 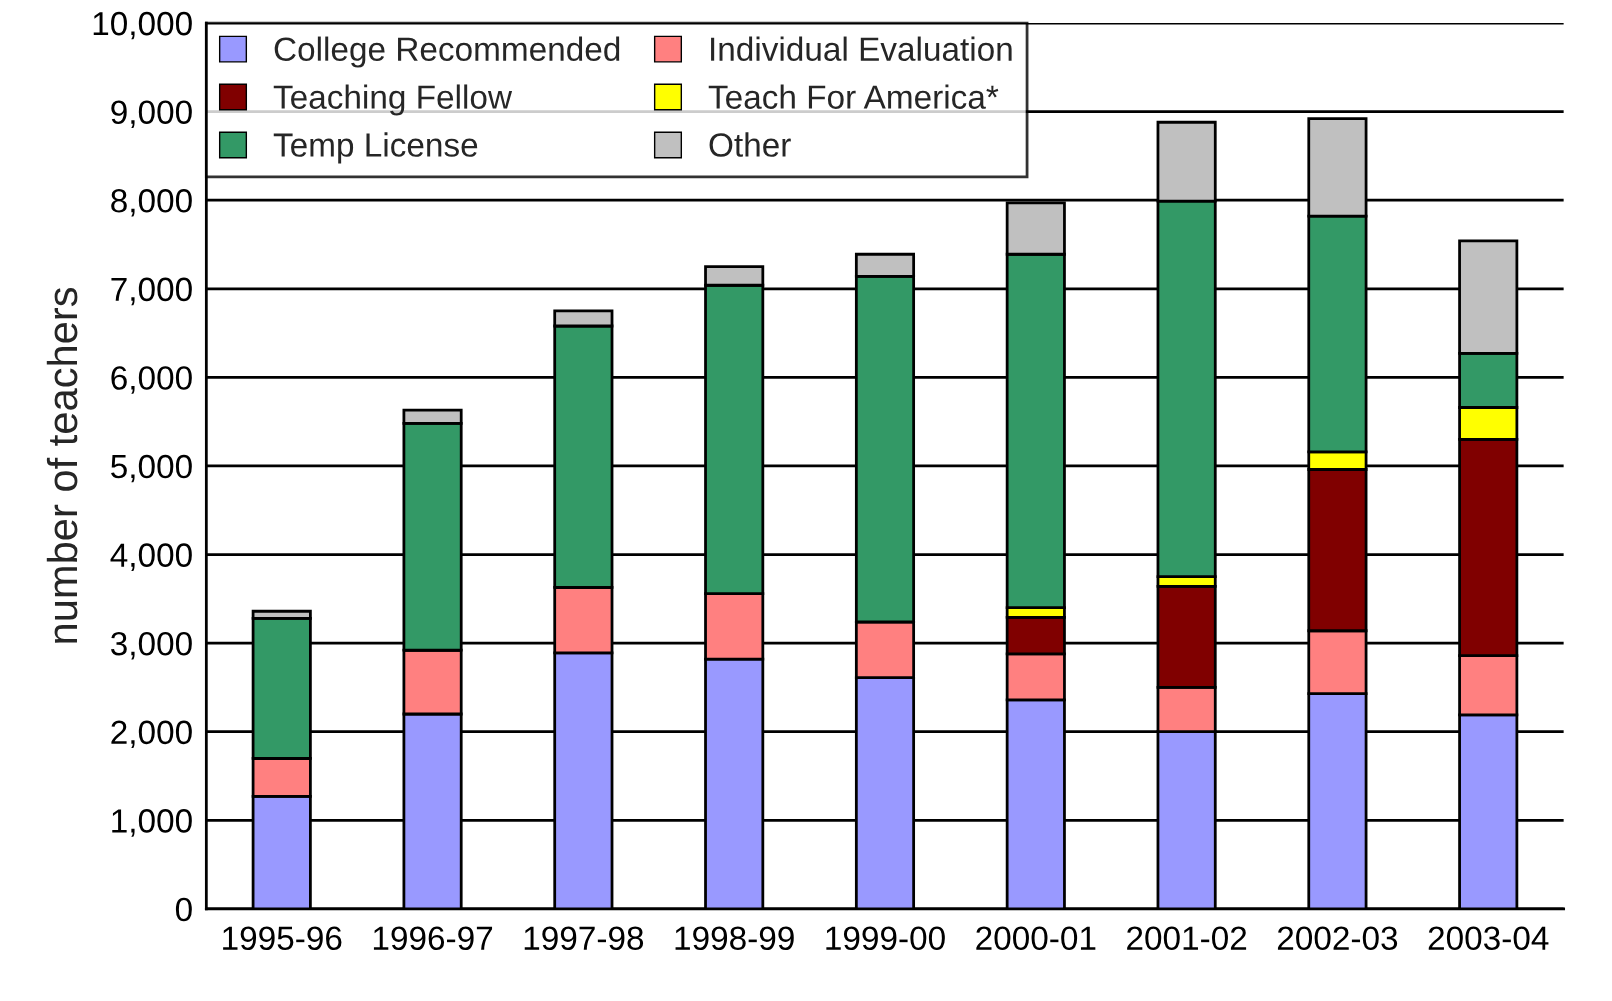 I want to click on legend-label: College Recommended, so click(x=447, y=52).